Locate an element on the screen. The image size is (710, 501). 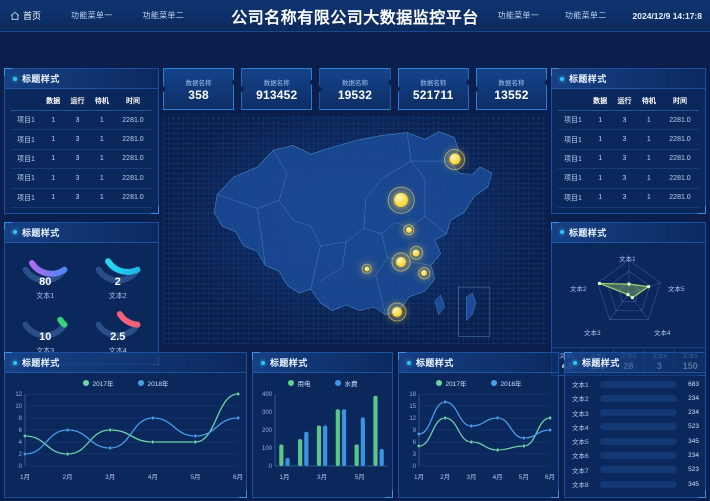
rank-row: 文本2 234 is located at coordinates (635, 398).